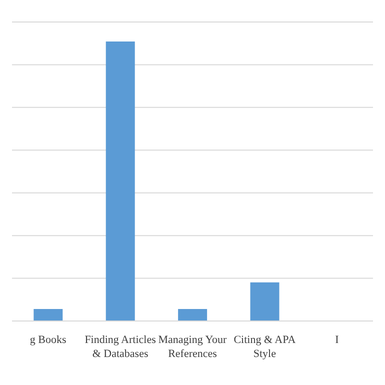  Describe the element at coordinates (120, 347) in the screenshot. I see `x-tick-label: Finding Articles & Databases` at that location.